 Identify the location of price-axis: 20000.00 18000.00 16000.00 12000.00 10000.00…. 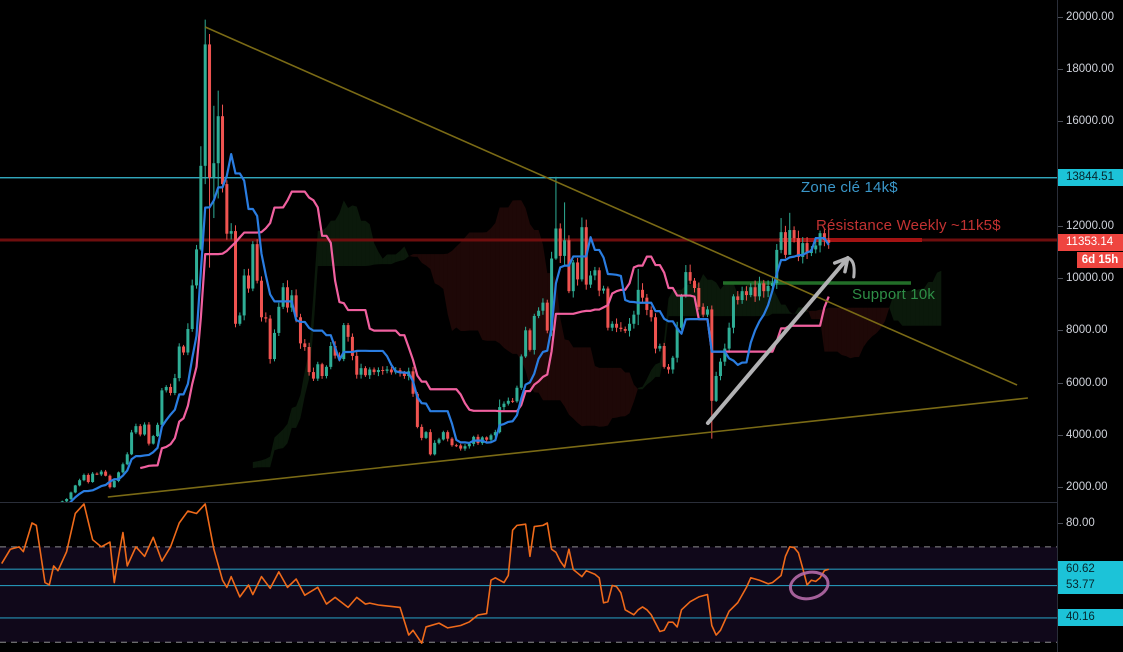
(1090, 326).